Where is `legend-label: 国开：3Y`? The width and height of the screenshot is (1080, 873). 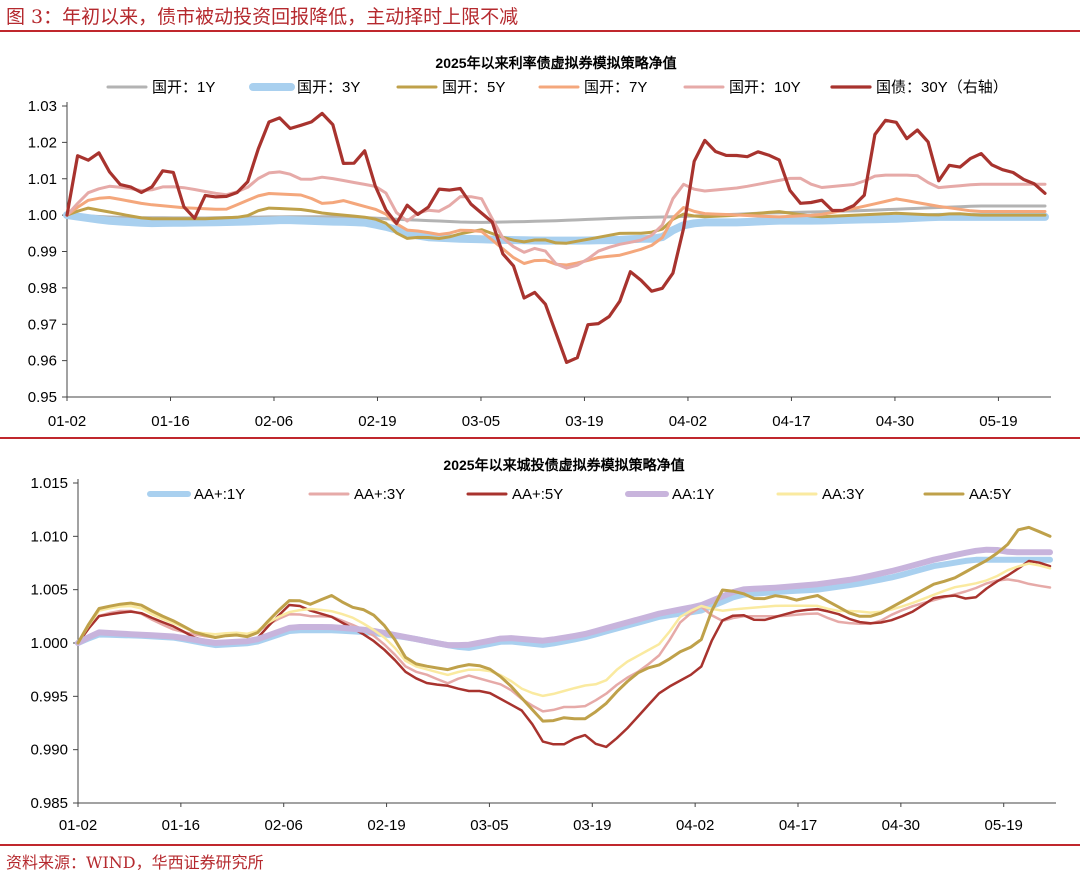
legend-label: 国开：3Y is located at coordinates (328, 87).